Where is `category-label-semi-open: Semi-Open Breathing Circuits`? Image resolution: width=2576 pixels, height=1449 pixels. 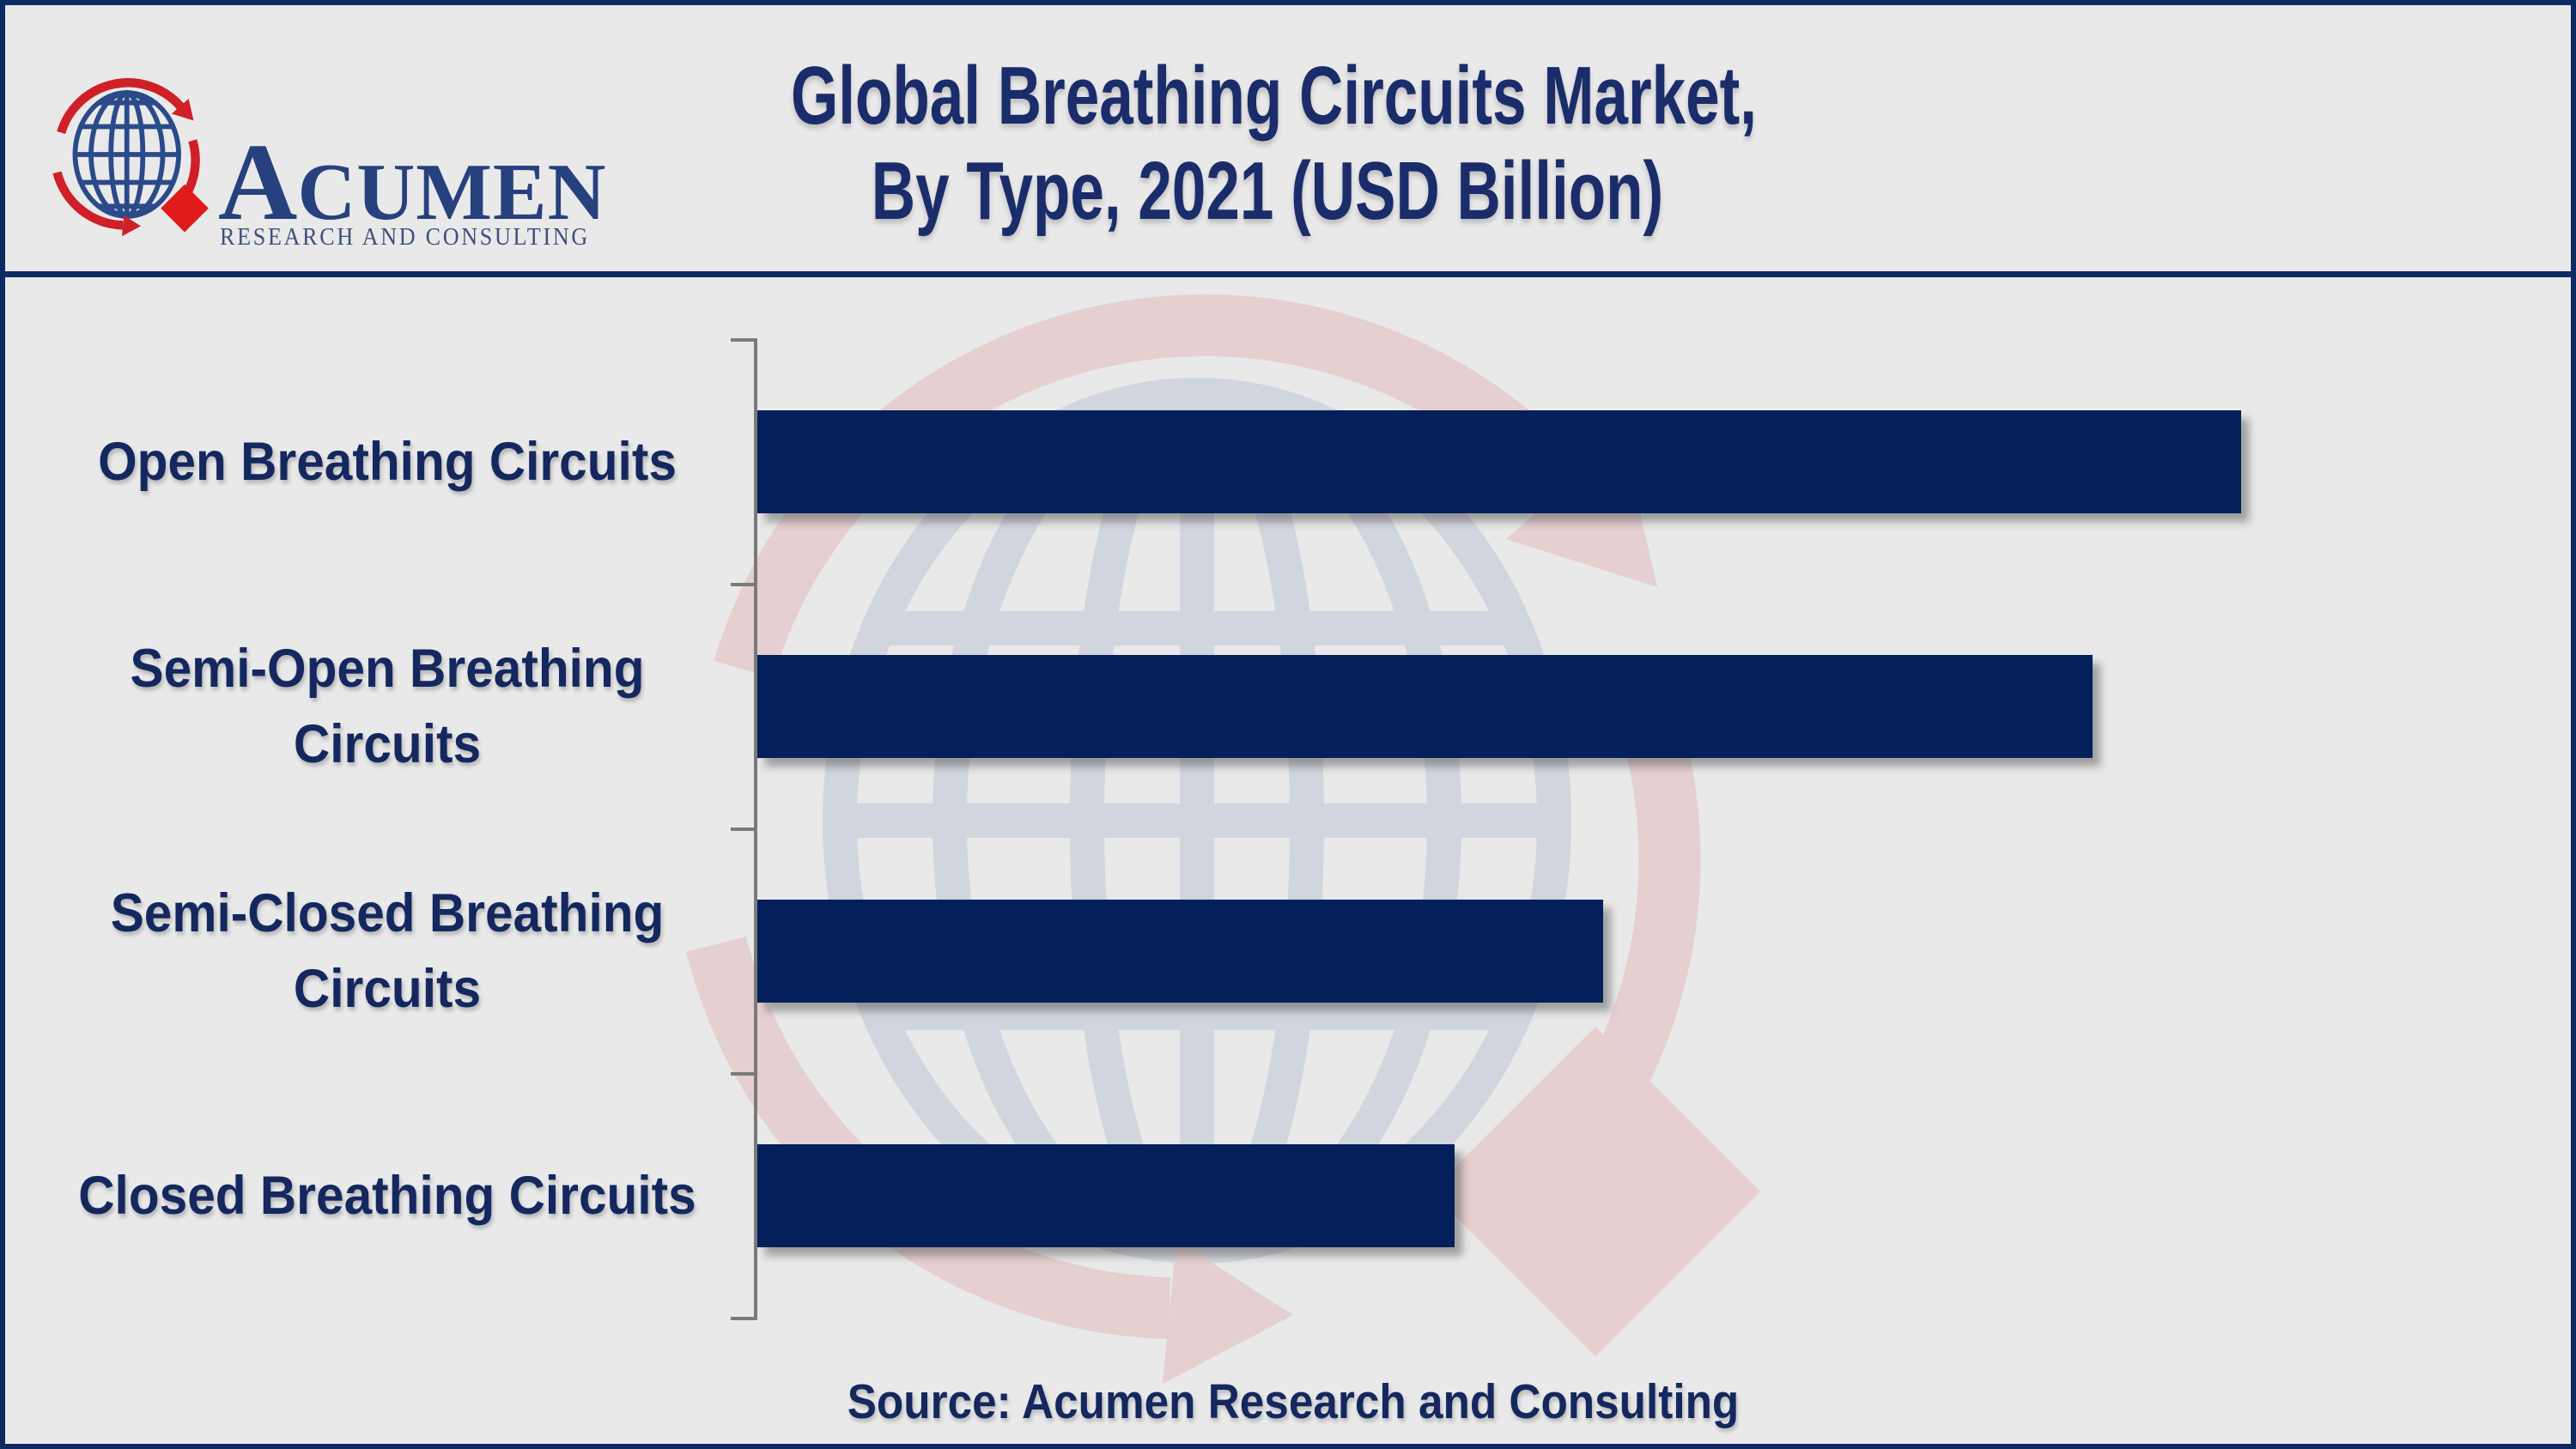
category-label-semi-open: Semi-Open Breathing Circuits is located at coordinates (388, 706).